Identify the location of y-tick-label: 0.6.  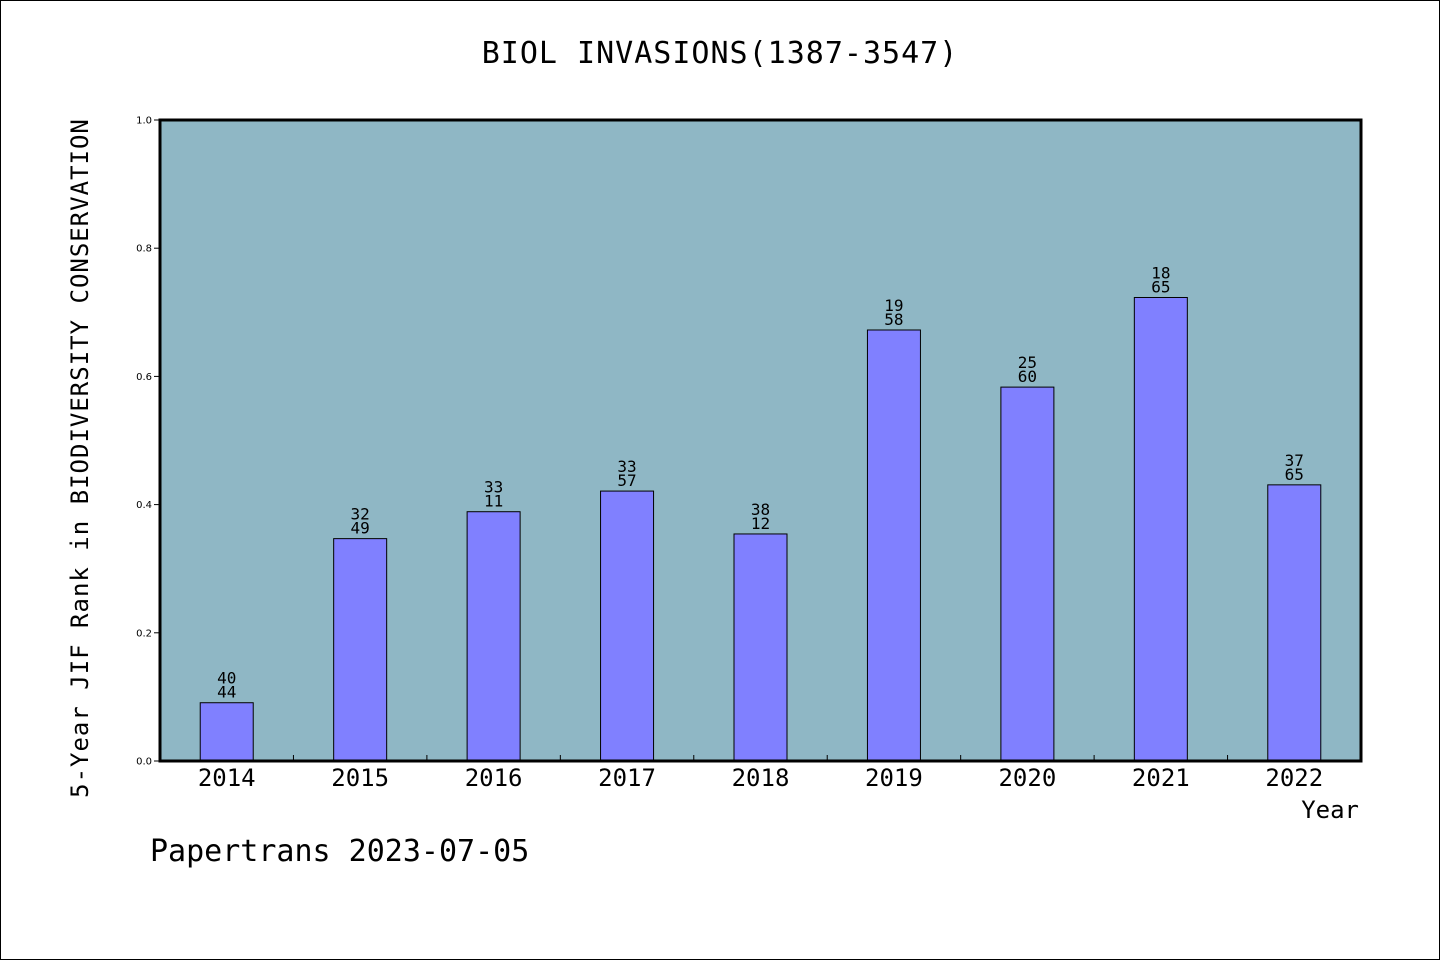
(144, 377).